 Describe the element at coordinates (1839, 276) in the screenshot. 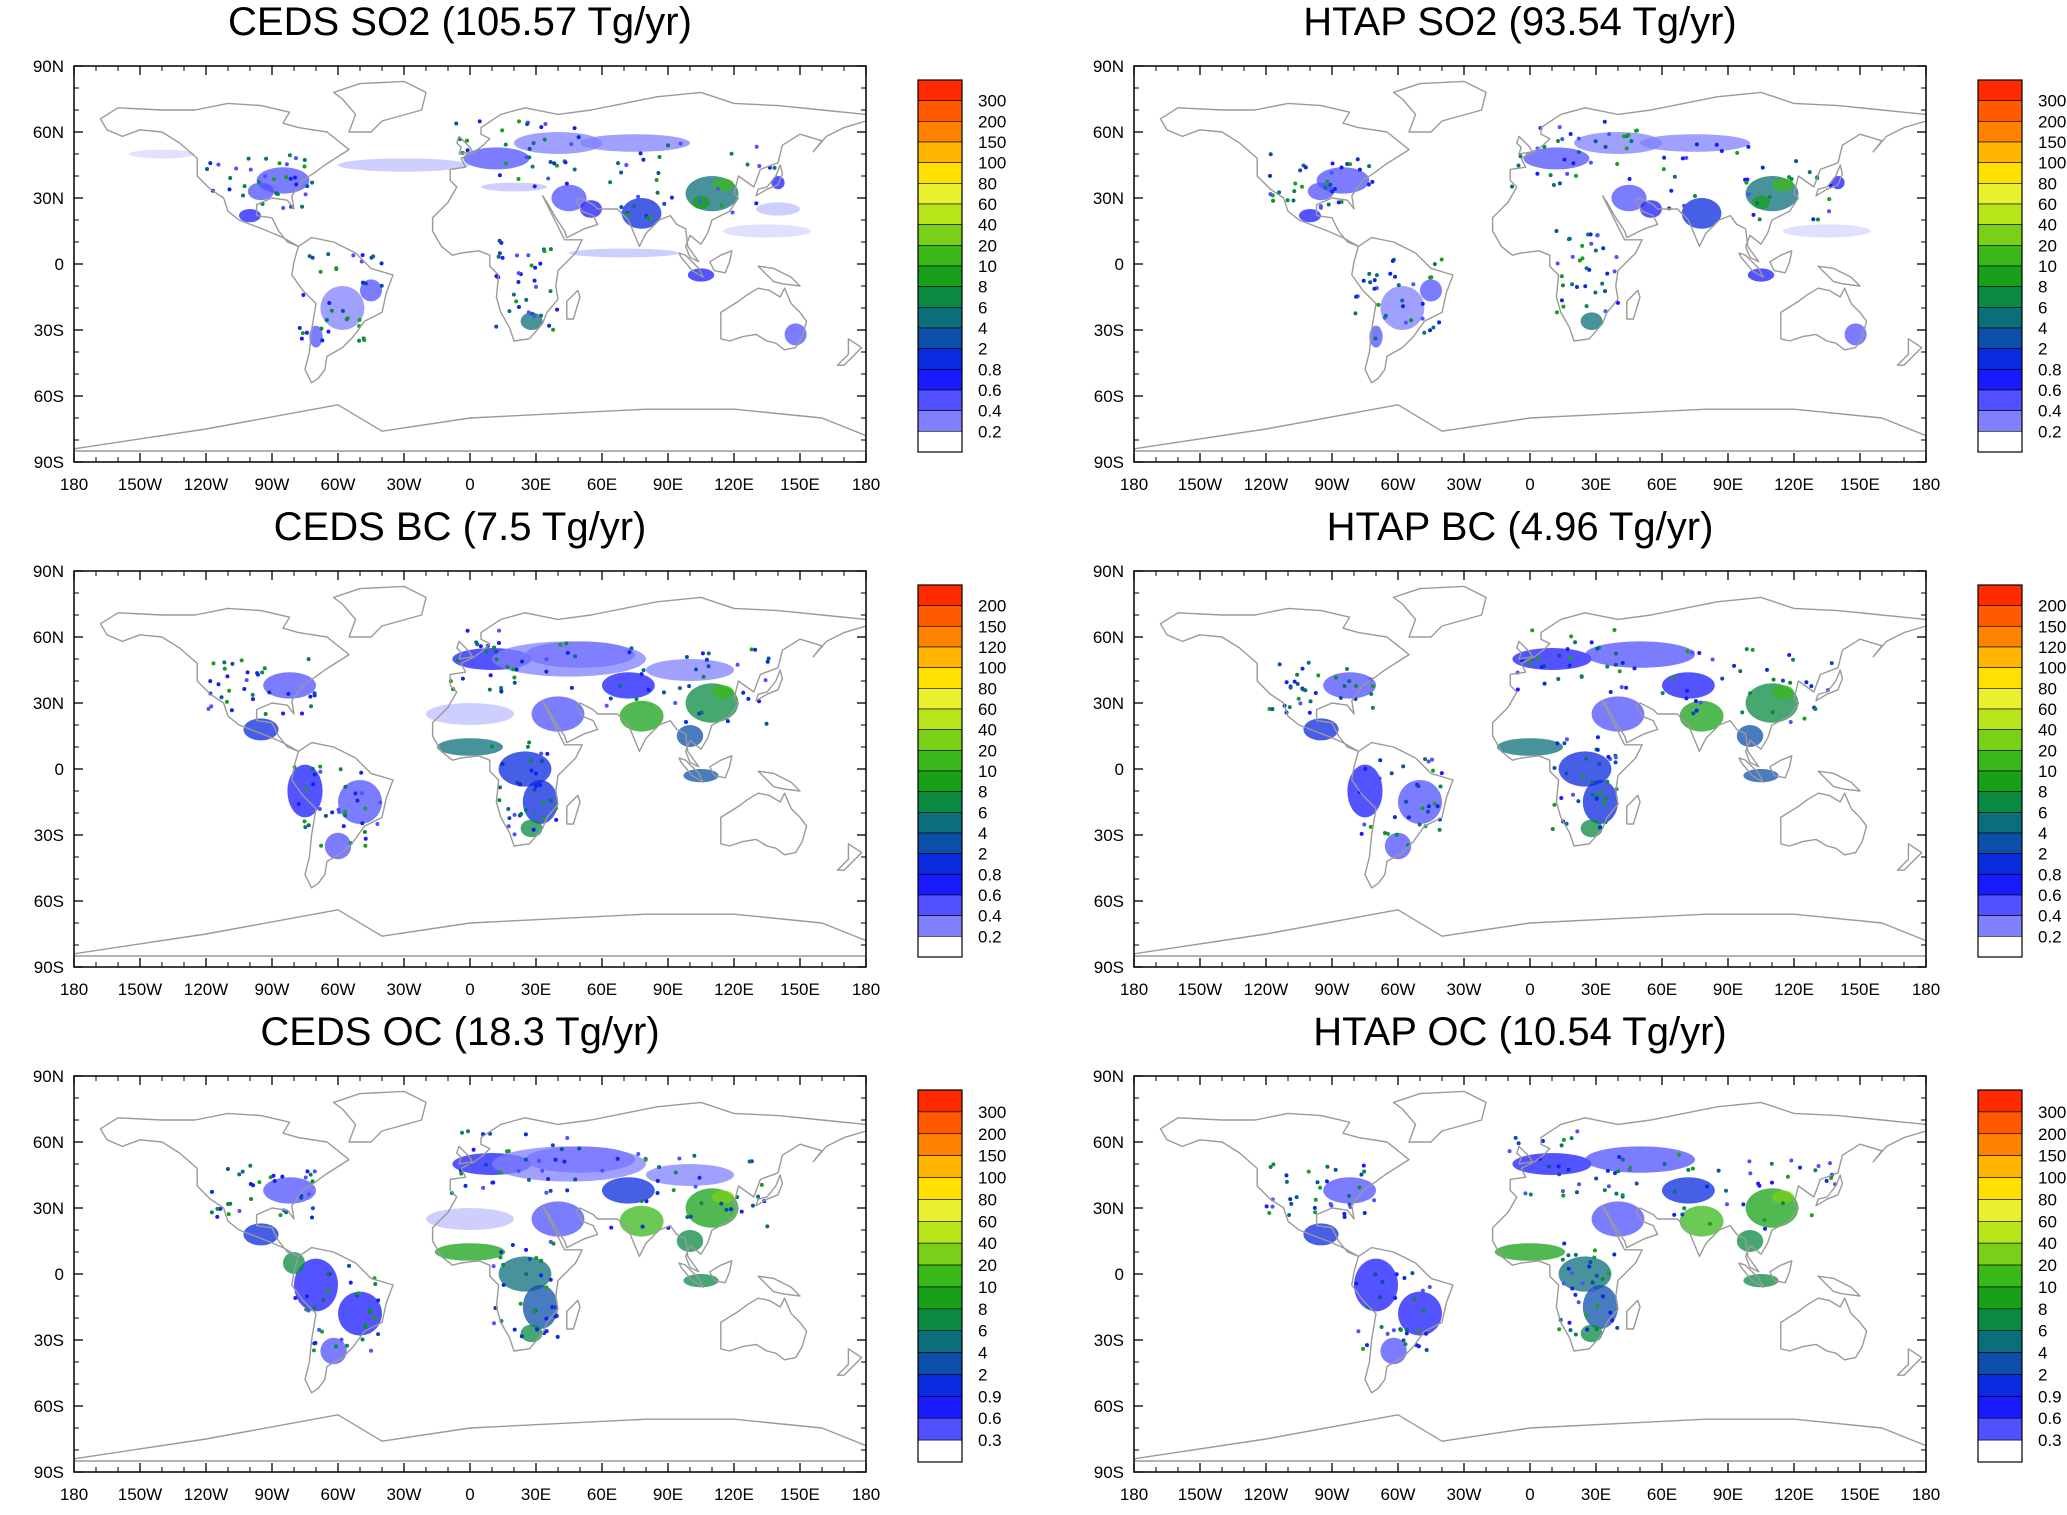

I see `coastline-new-guinea` at that location.